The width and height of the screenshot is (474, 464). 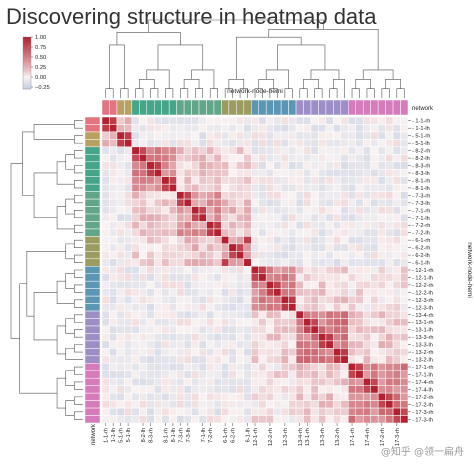 I want to click on row-tick-label: - 17-4-lh, so click(x=422, y=390).